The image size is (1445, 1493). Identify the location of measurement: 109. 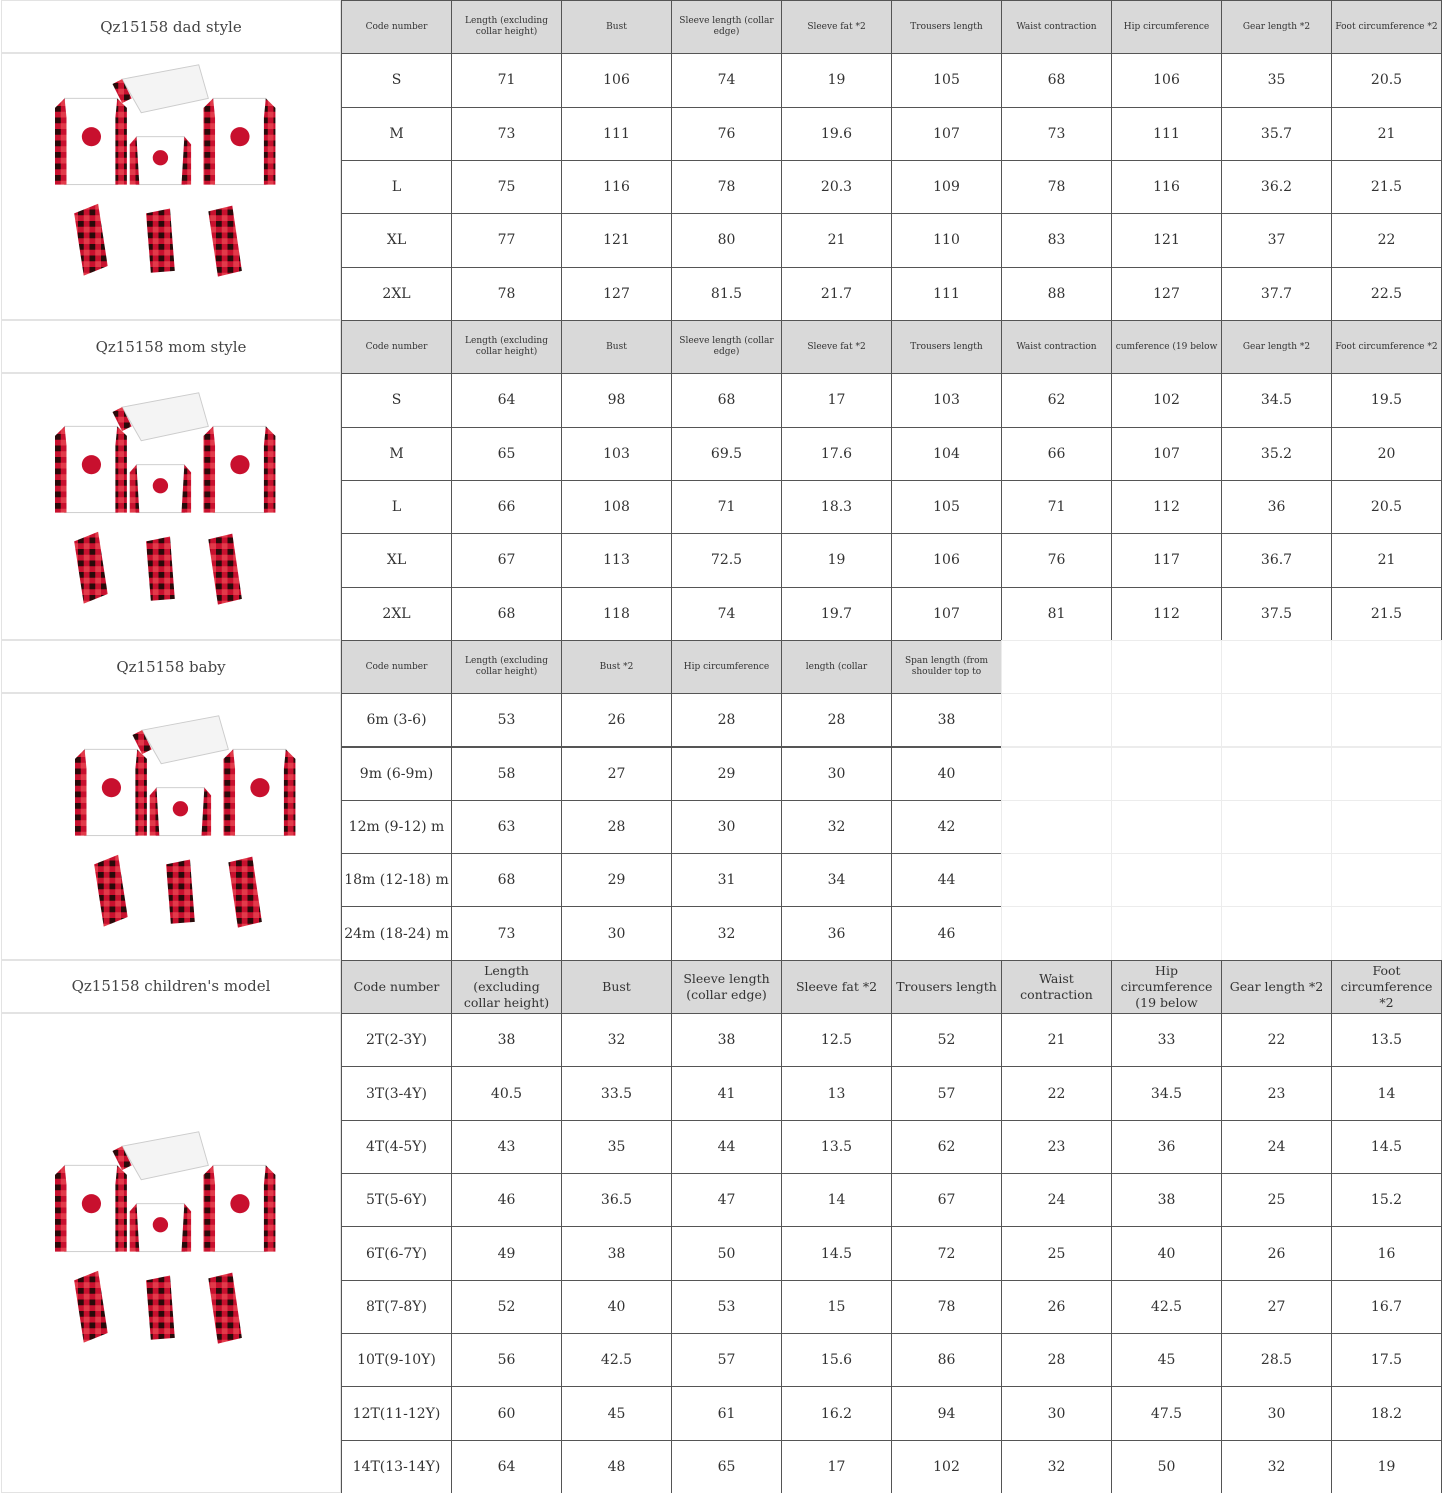
(946, 187).